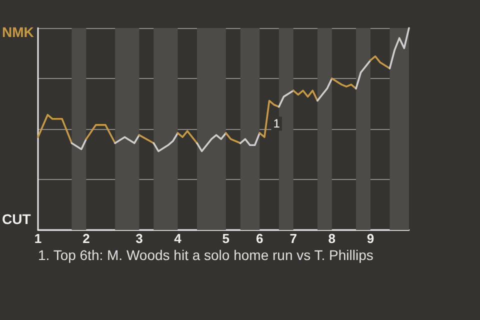 This screenshot has width=480, height=320. What do you see at coordinates (18, 32) in the screenshot?
I see `text: NMK` at bounding box center [18, 32].